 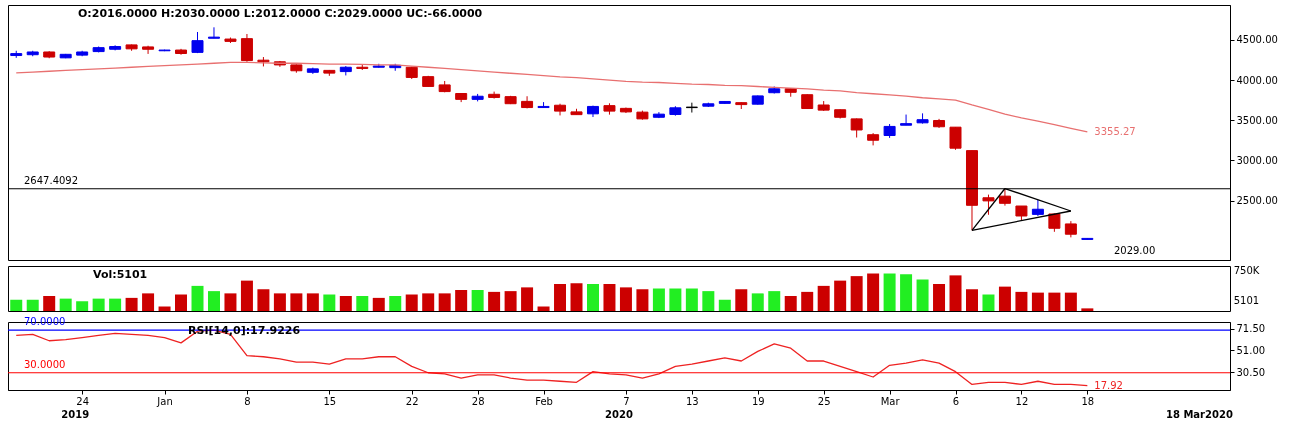 What do you see at coordinates (1257, 40) in the screenshot?
I see `y-tick-label: 4500.00` at bounding box center [1257, 40].